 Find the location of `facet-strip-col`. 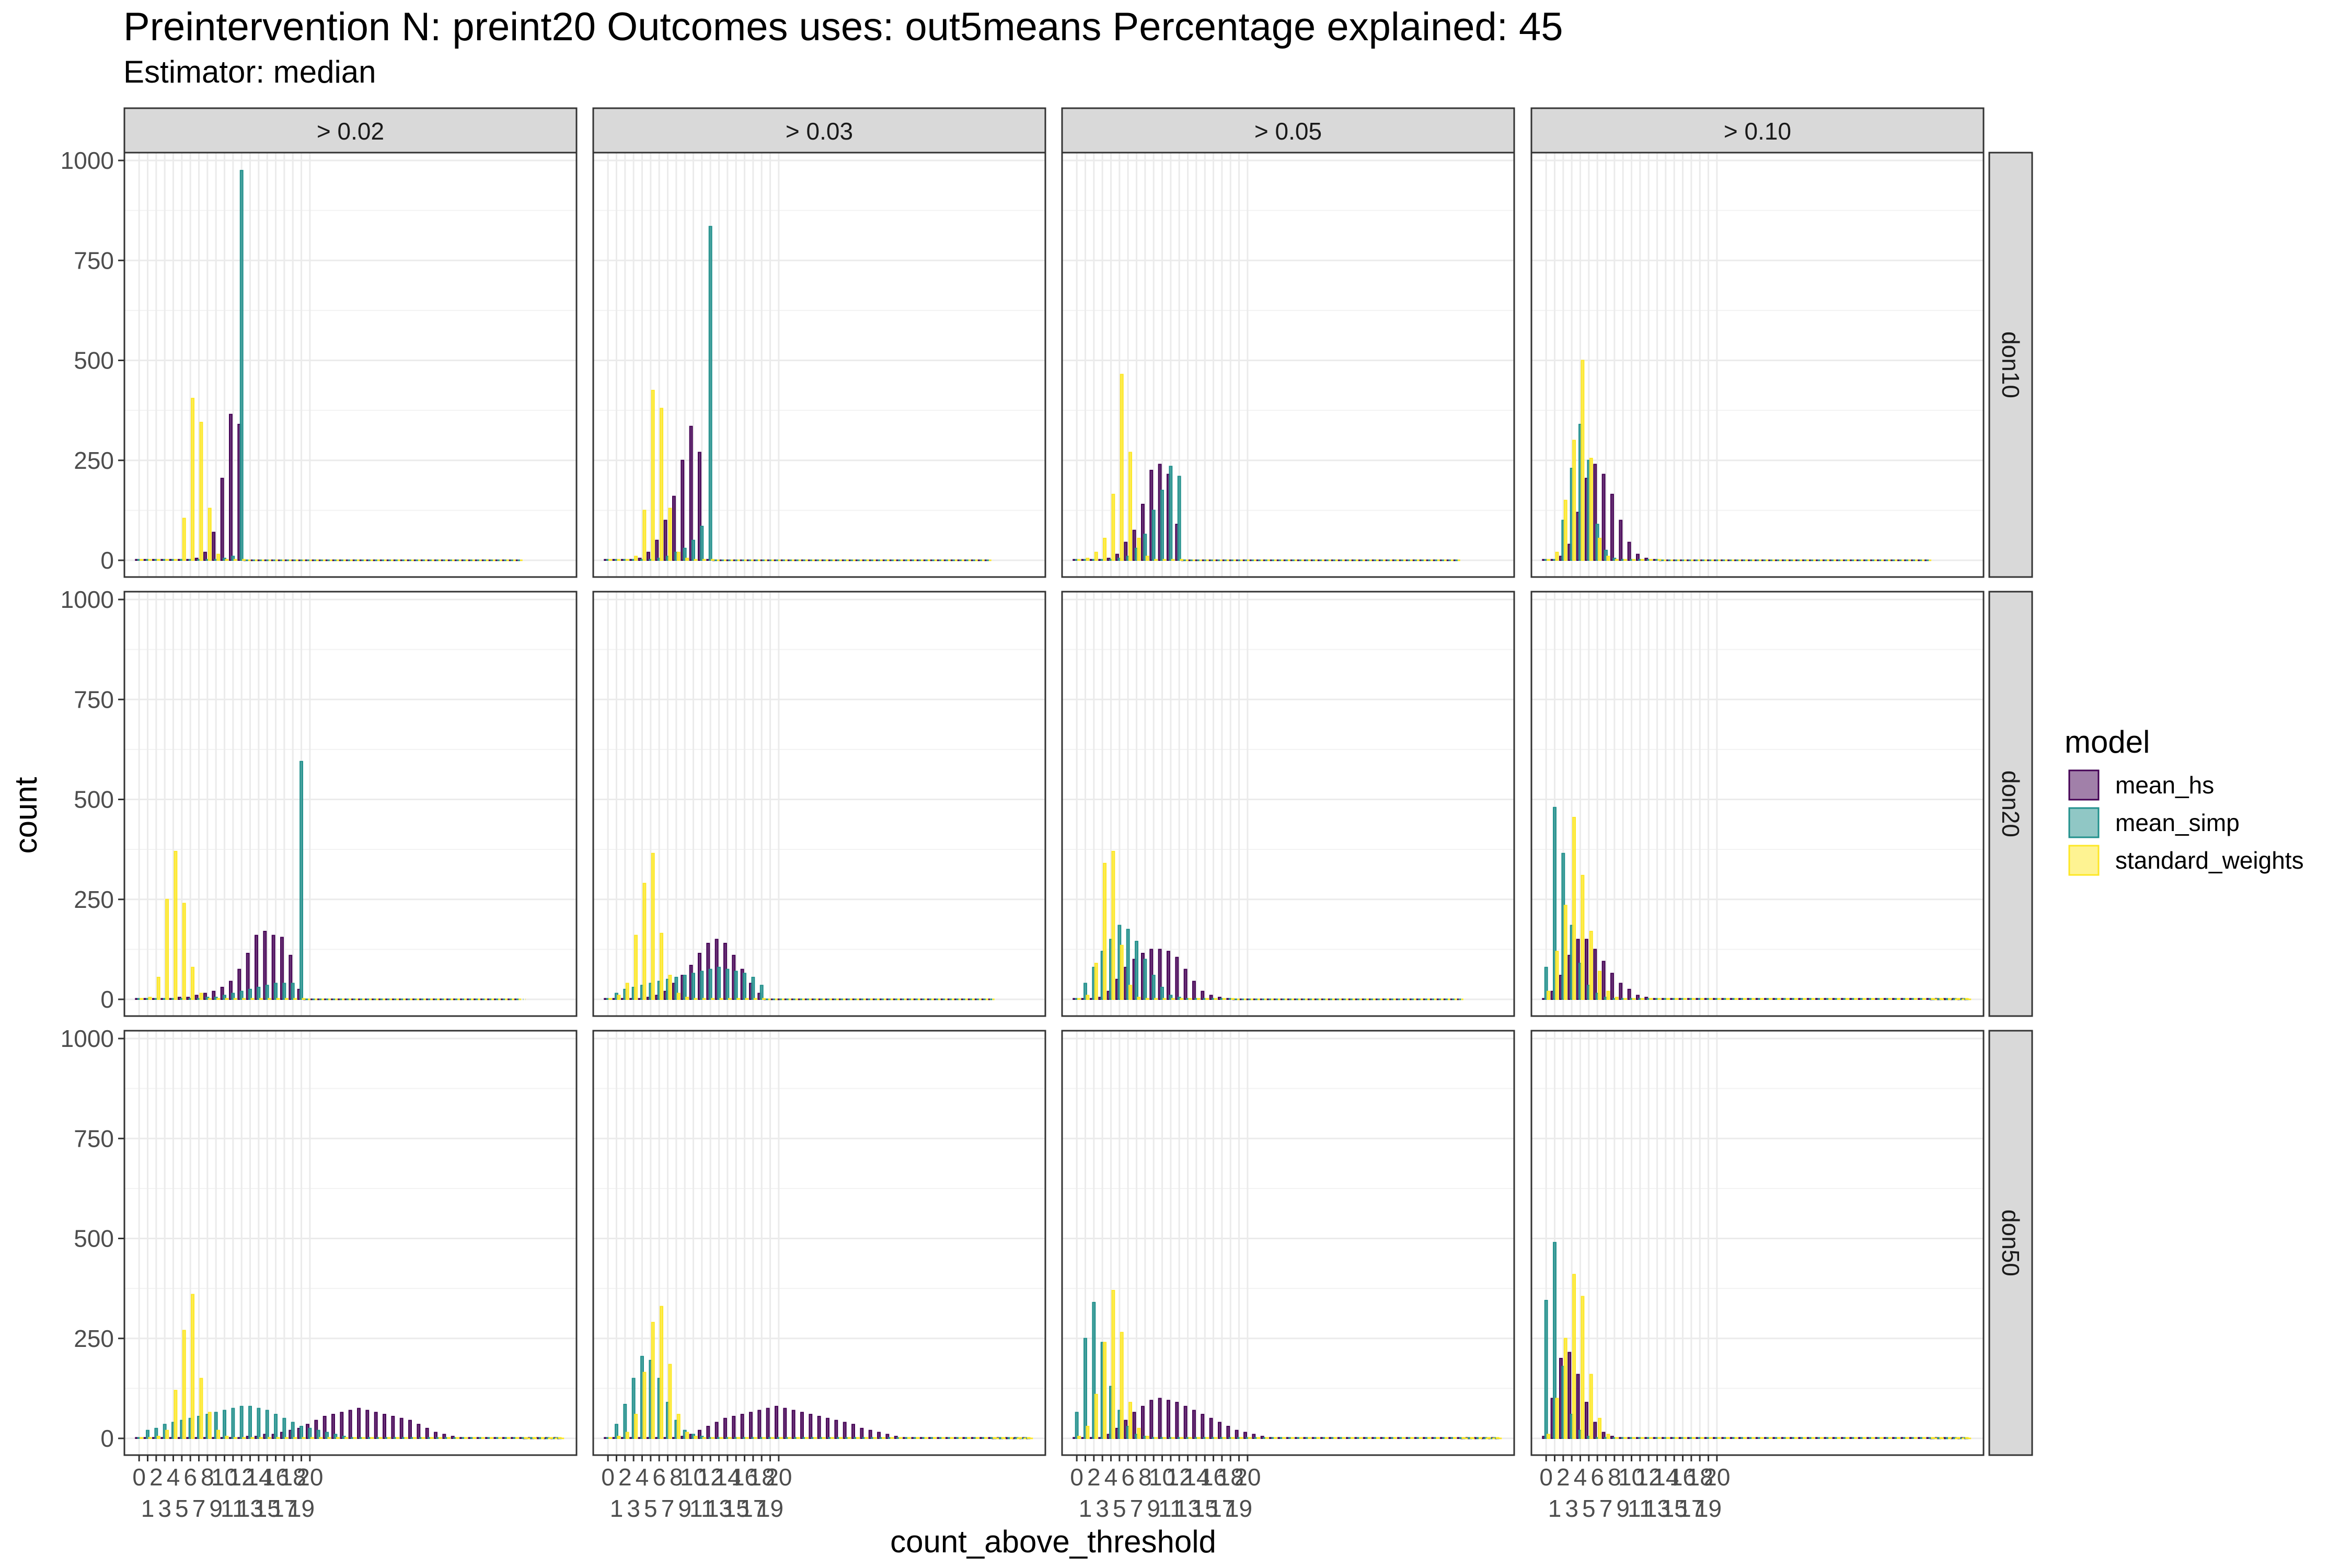

facet-strip-col is located at coordinates (819, 130).